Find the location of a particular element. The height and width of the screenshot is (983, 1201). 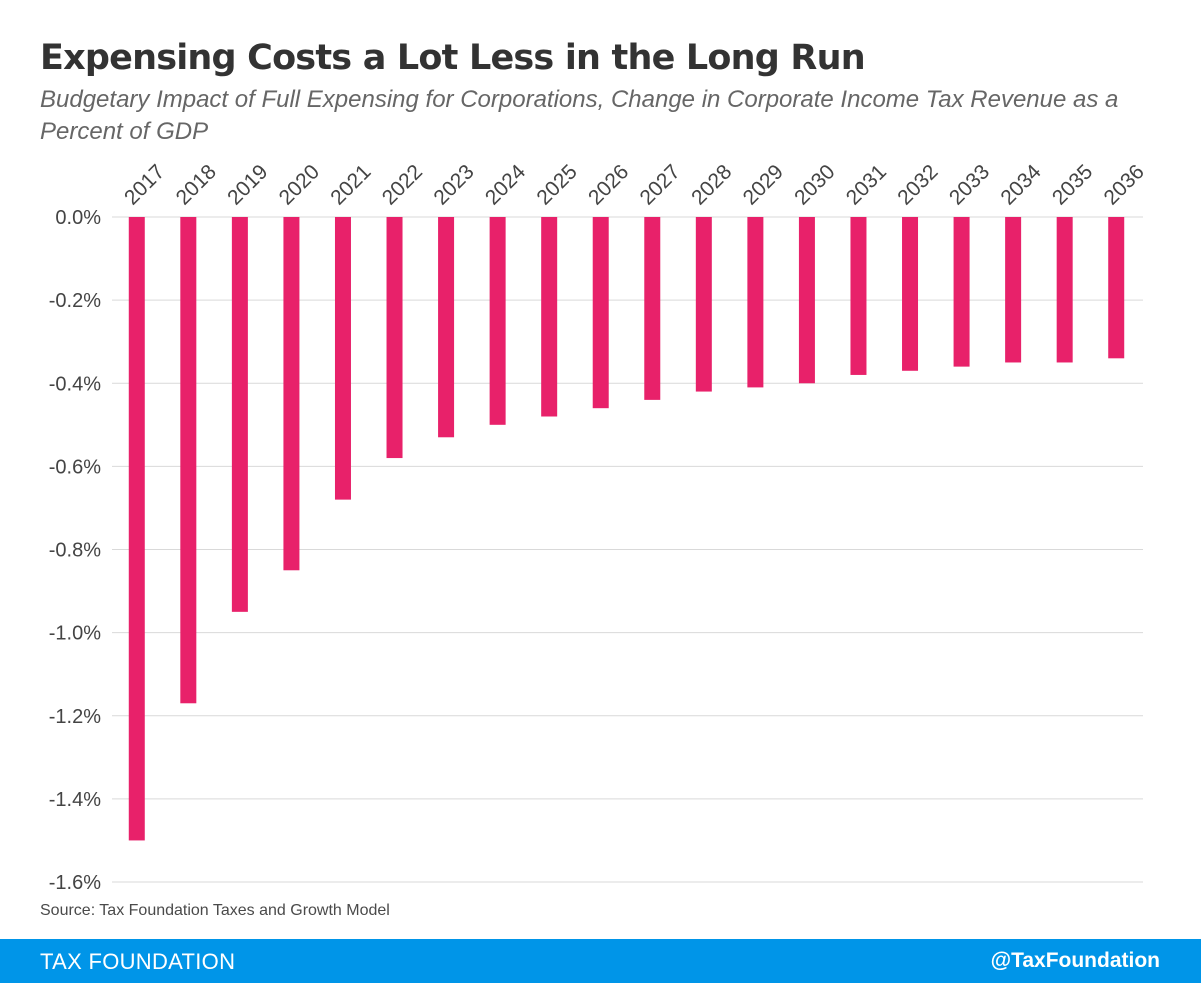

y-tick-label: -0.6% is located at coordinates (75, 467).